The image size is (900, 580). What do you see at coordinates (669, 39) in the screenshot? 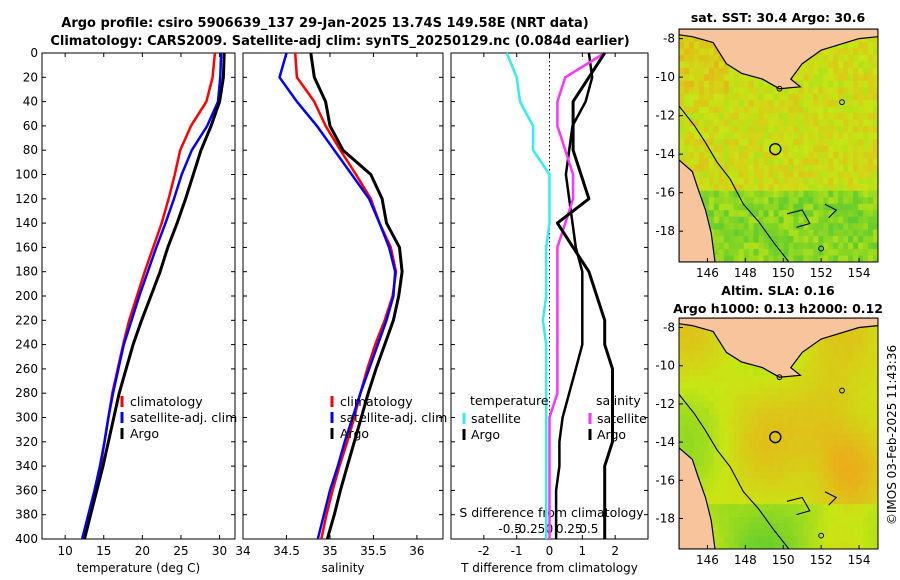
I see `map-y-tick-label: -8` at bounding box center [669, 39].